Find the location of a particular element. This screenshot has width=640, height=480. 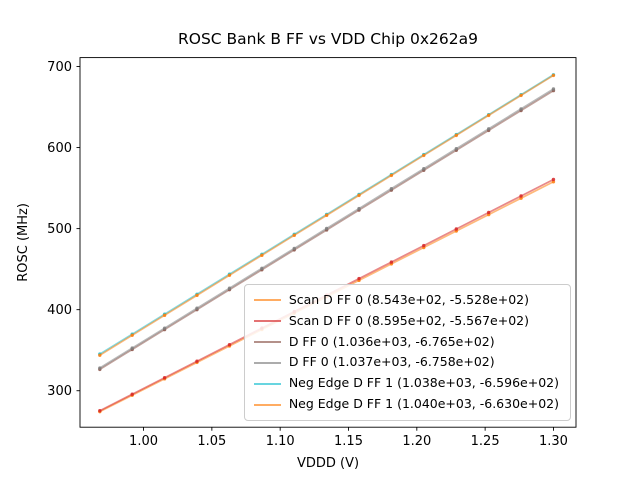

legend-item: Neg Edge D FF 1 (1.038e+03, -6.596e+02) is located at coordinates (406, 383).